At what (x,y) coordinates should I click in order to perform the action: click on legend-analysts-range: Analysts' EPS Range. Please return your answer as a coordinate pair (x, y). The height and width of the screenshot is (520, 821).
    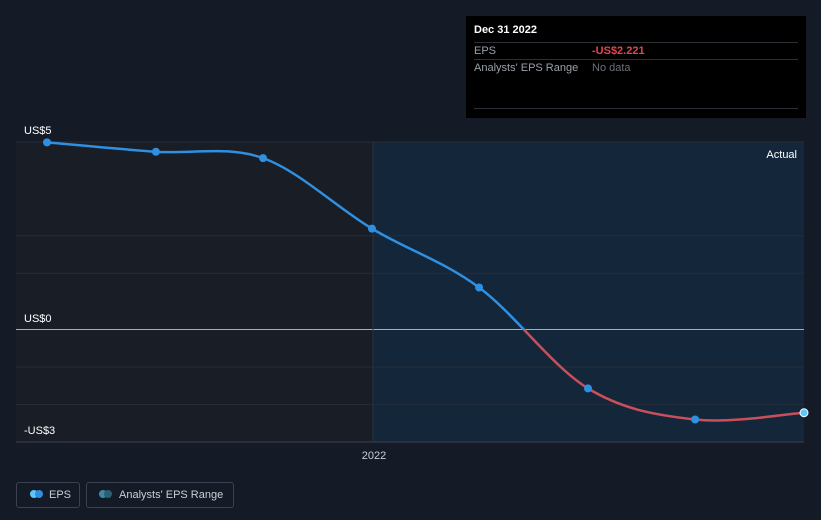
    Looking at the image, I should click on (160, 495).